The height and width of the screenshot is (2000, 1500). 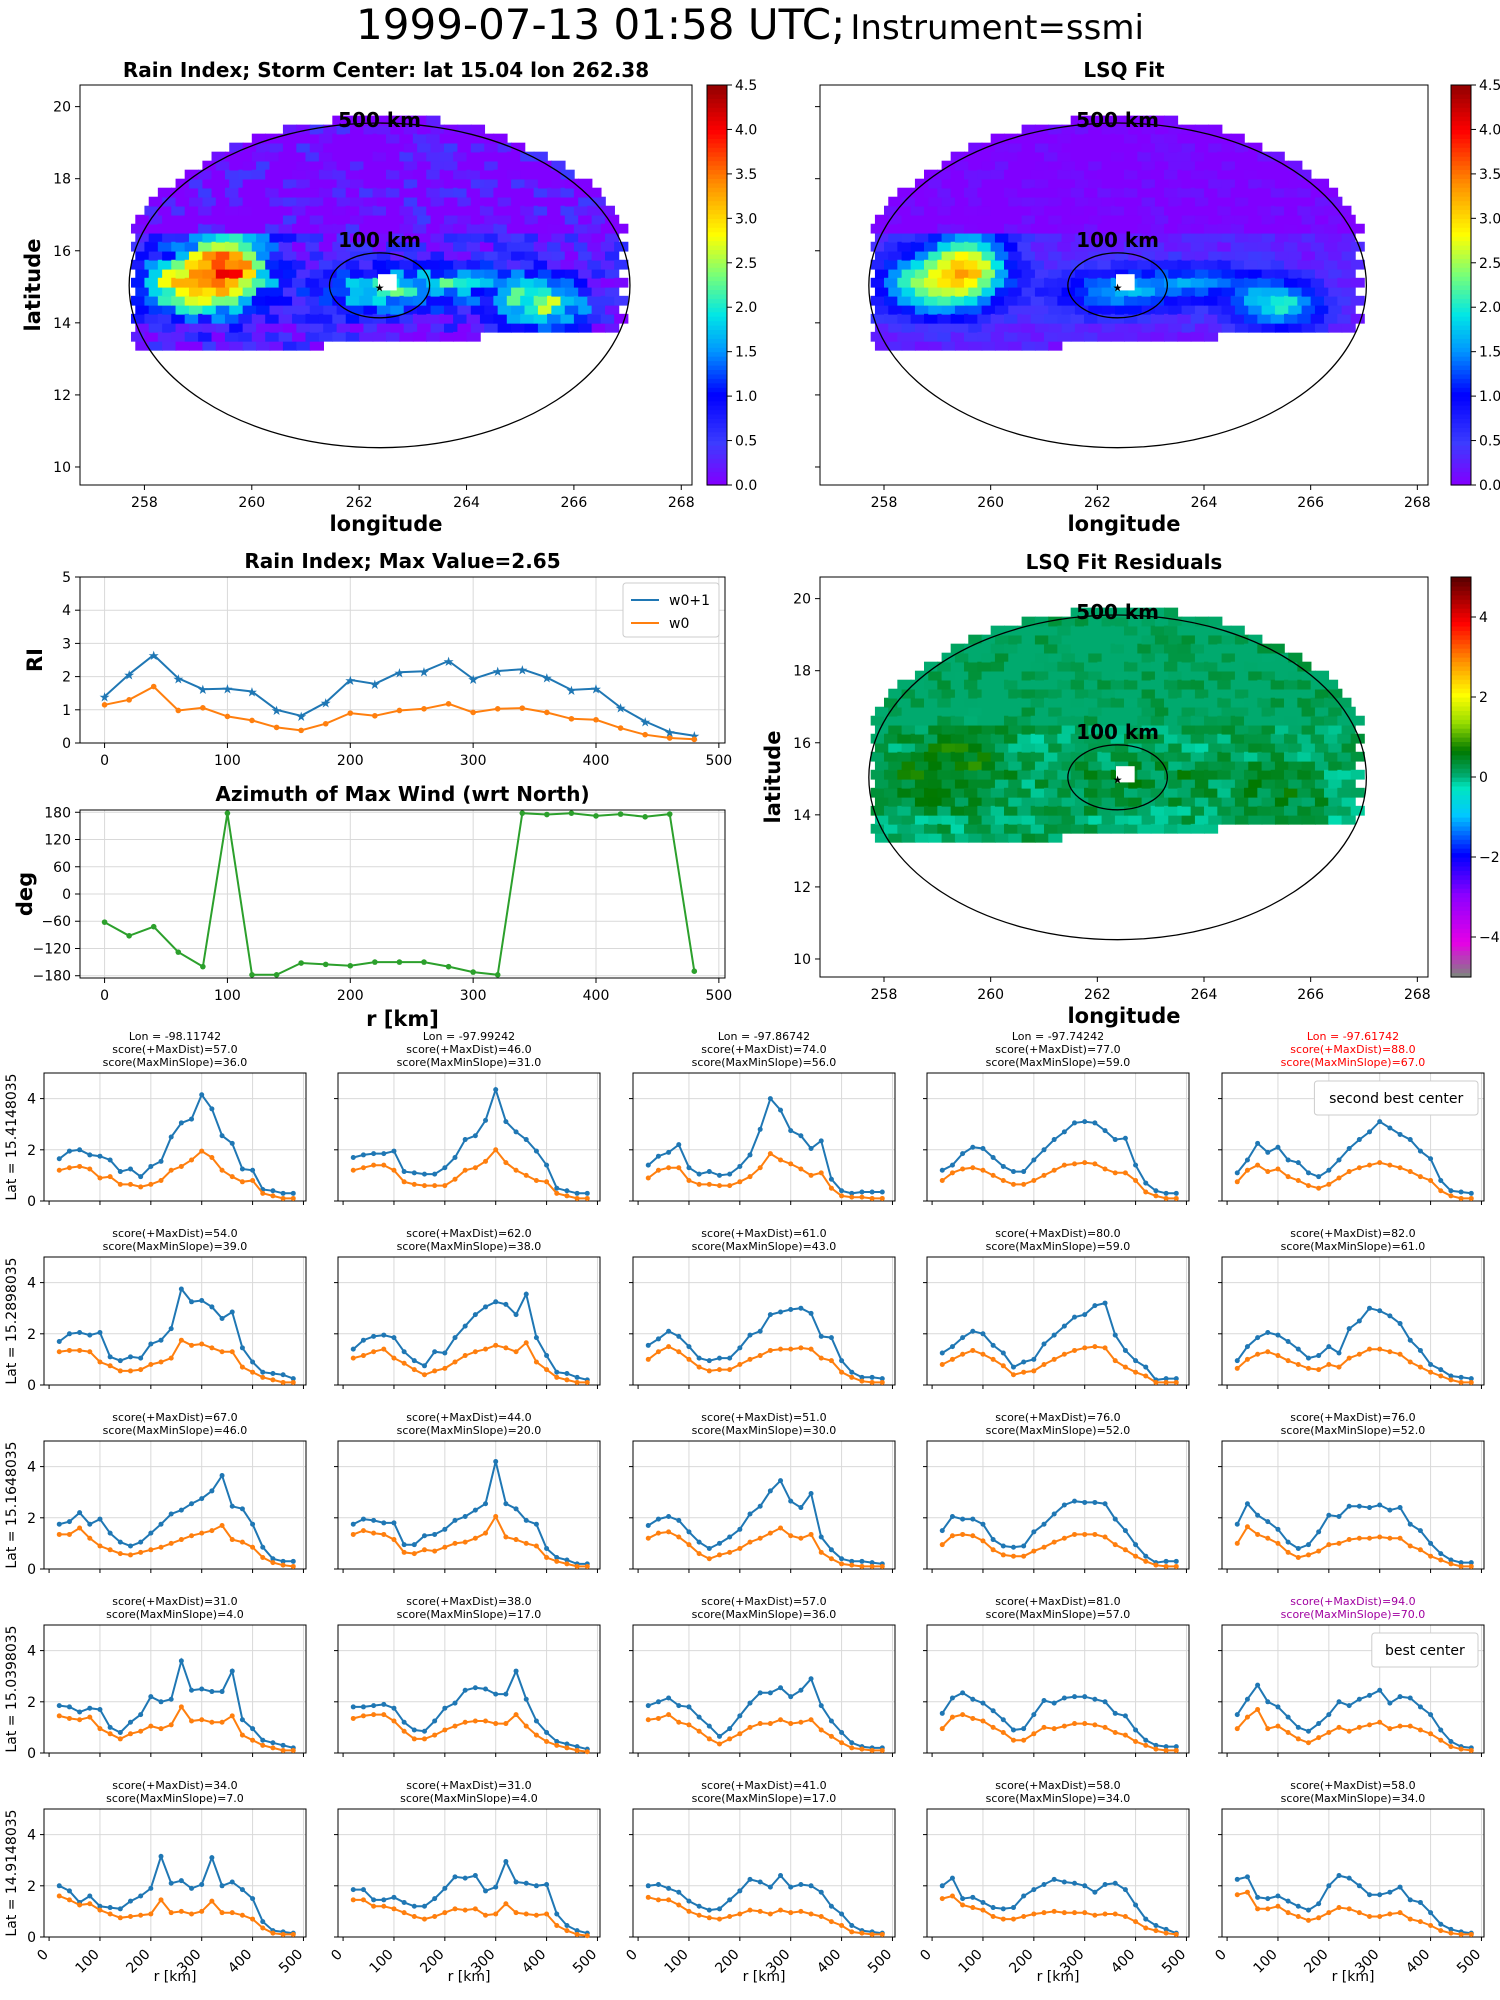 I want to click on x-axis-label: longitude, so click(x=385, y=524).